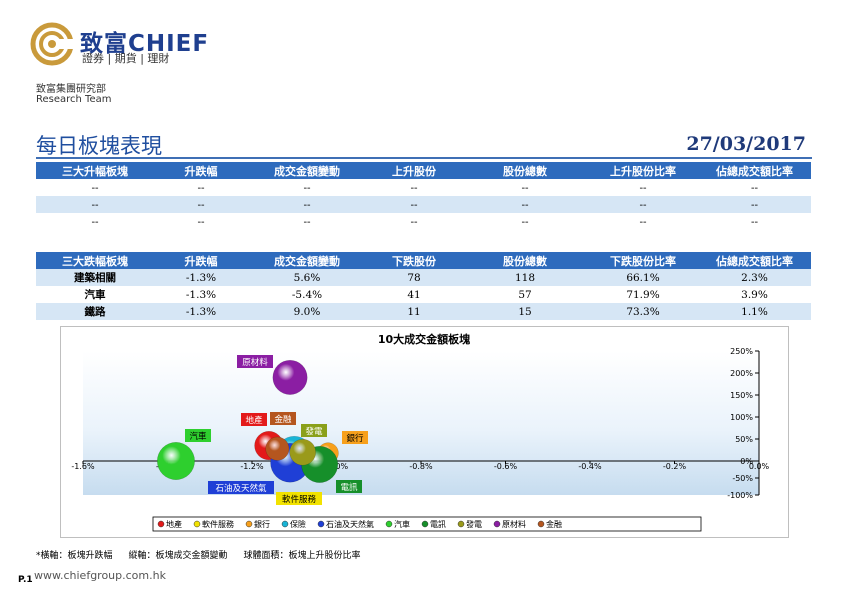  I want to click on table-cell: 66.1%, so click(643, 277).